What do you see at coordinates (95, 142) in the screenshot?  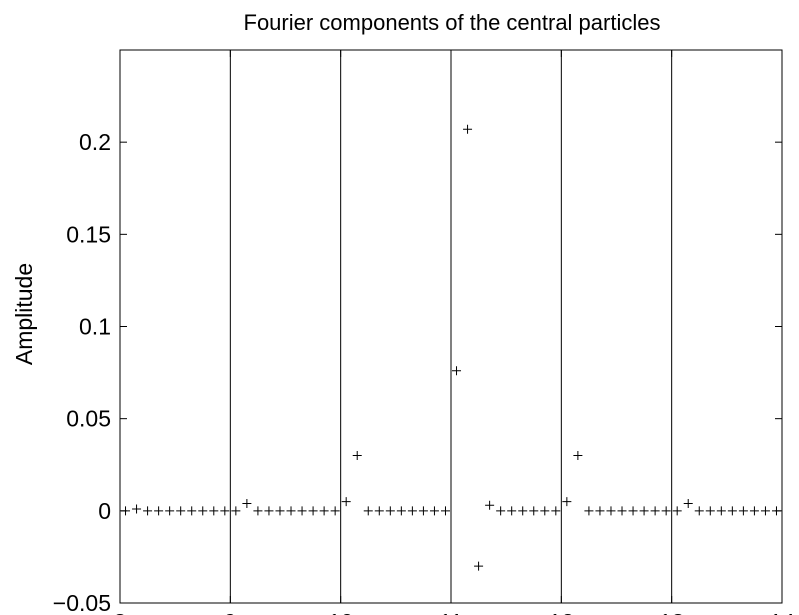 I see `y-tick-label: 0.2` at bounding box center [95, 142].